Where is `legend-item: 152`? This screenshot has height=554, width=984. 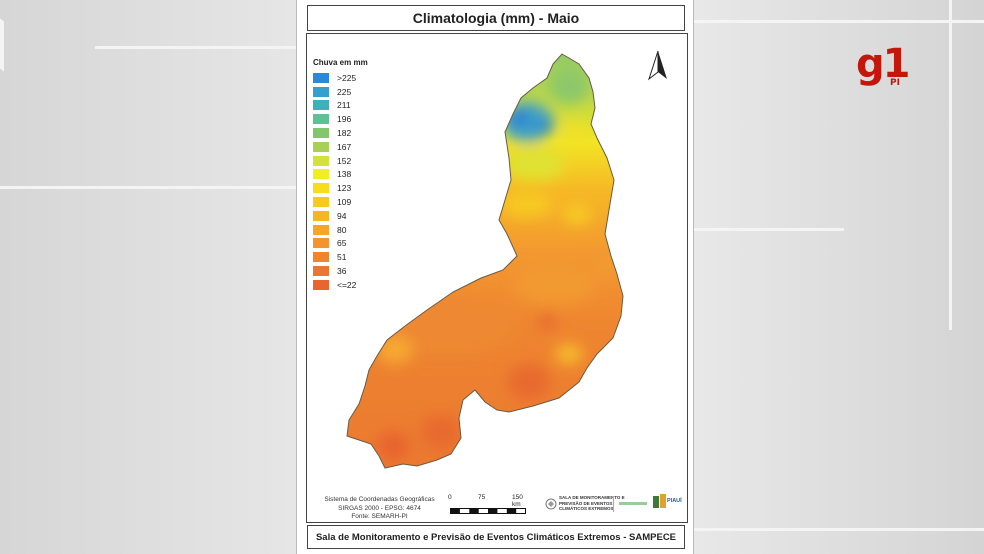
legend-item: 152 is located at coordinates (340, 161).